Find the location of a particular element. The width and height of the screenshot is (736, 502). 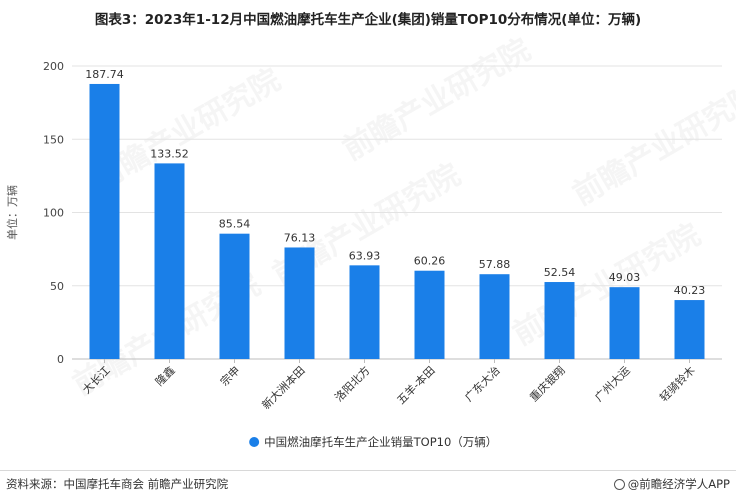

data-label: 52.54 is located at coordinates (560, 272).